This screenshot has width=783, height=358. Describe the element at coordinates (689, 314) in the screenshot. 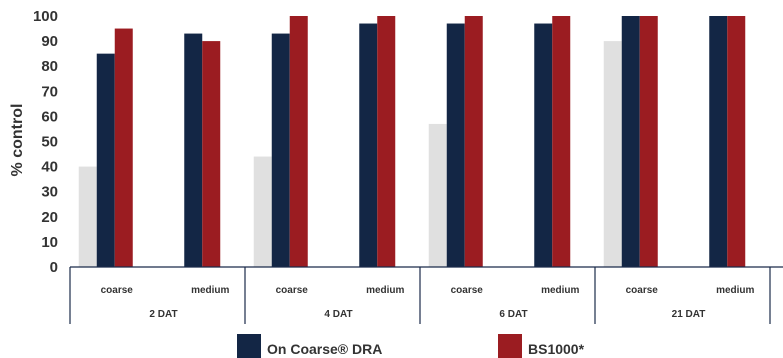

I see `x-group-label: 21 DAT` at that location.